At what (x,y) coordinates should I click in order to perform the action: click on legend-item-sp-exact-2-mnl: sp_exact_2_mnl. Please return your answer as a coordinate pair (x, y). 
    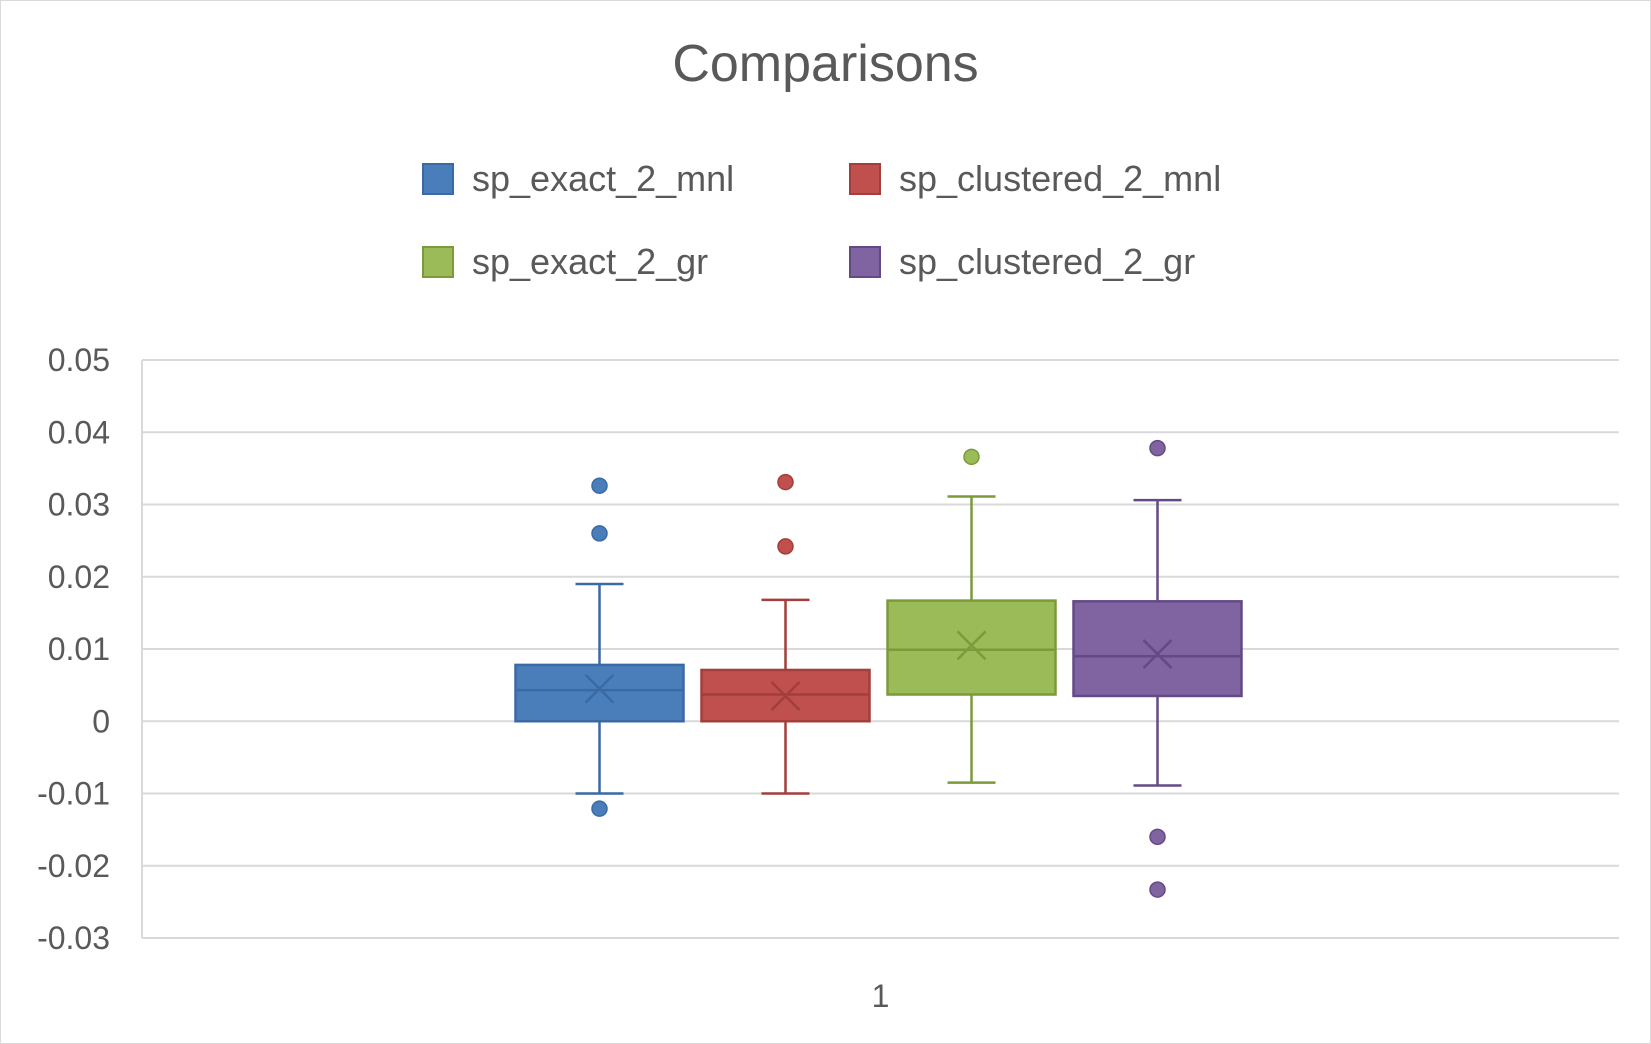
    Looking at the image, I should click on (578, 178).